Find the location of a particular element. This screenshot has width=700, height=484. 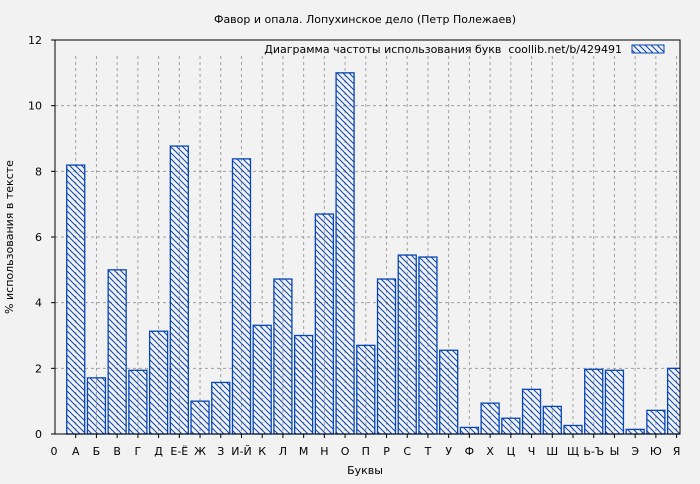

x-tick-label: Ц is located at coordinates (511, 451).